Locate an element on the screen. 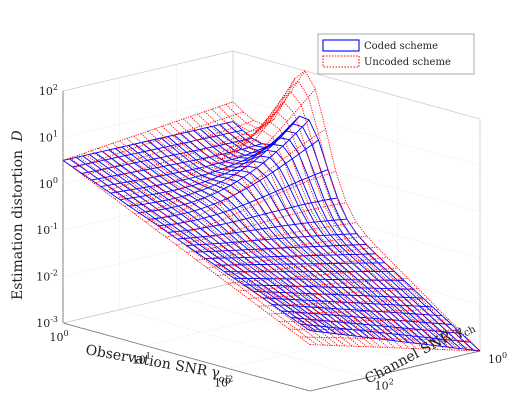 This screenshot has height=410, width=512. legend: Coded scheme Uncoded scheme is located at coordinates (396, 54).